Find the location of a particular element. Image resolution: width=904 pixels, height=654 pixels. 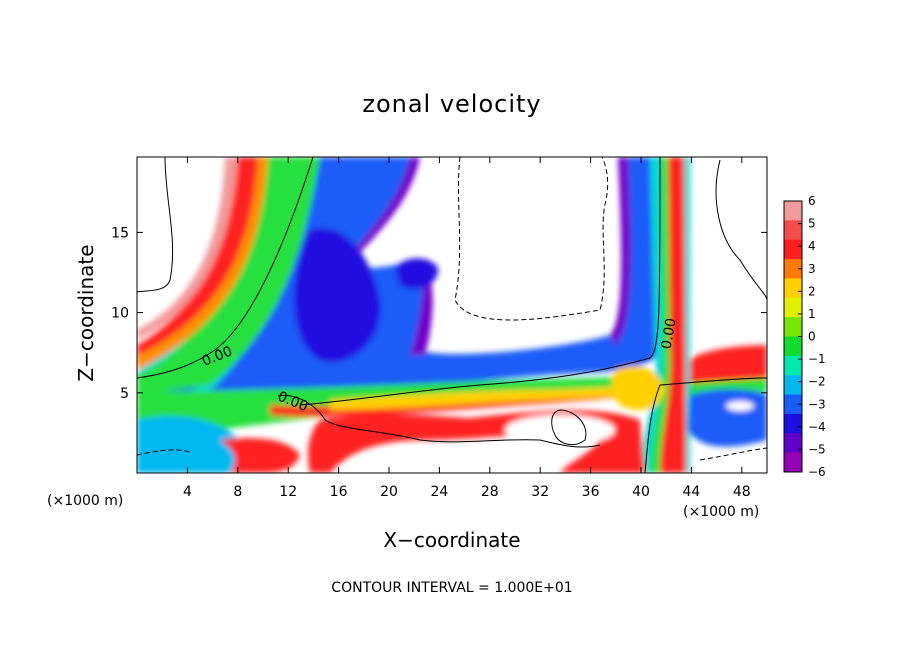

x-tick-label: 48 is located at coordinates (742, 492).